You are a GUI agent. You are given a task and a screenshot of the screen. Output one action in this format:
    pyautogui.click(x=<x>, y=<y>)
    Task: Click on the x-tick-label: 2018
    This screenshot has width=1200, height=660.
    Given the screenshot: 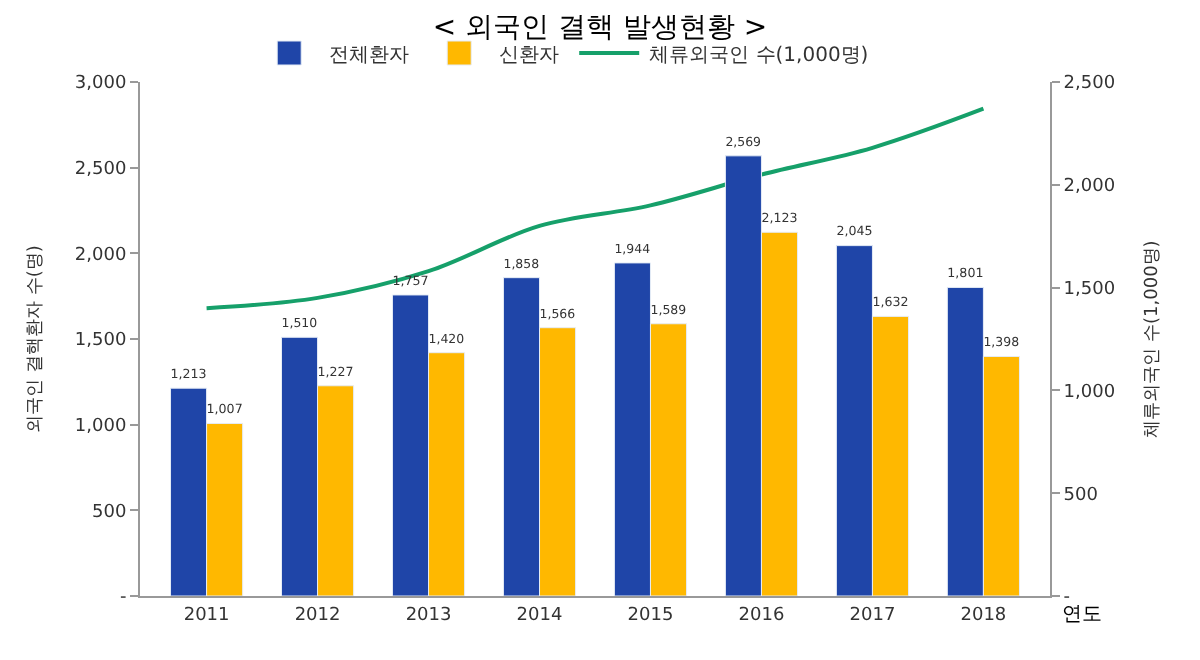 What is the action you would take?
    pyautogui.click(x=983, y=615)
    